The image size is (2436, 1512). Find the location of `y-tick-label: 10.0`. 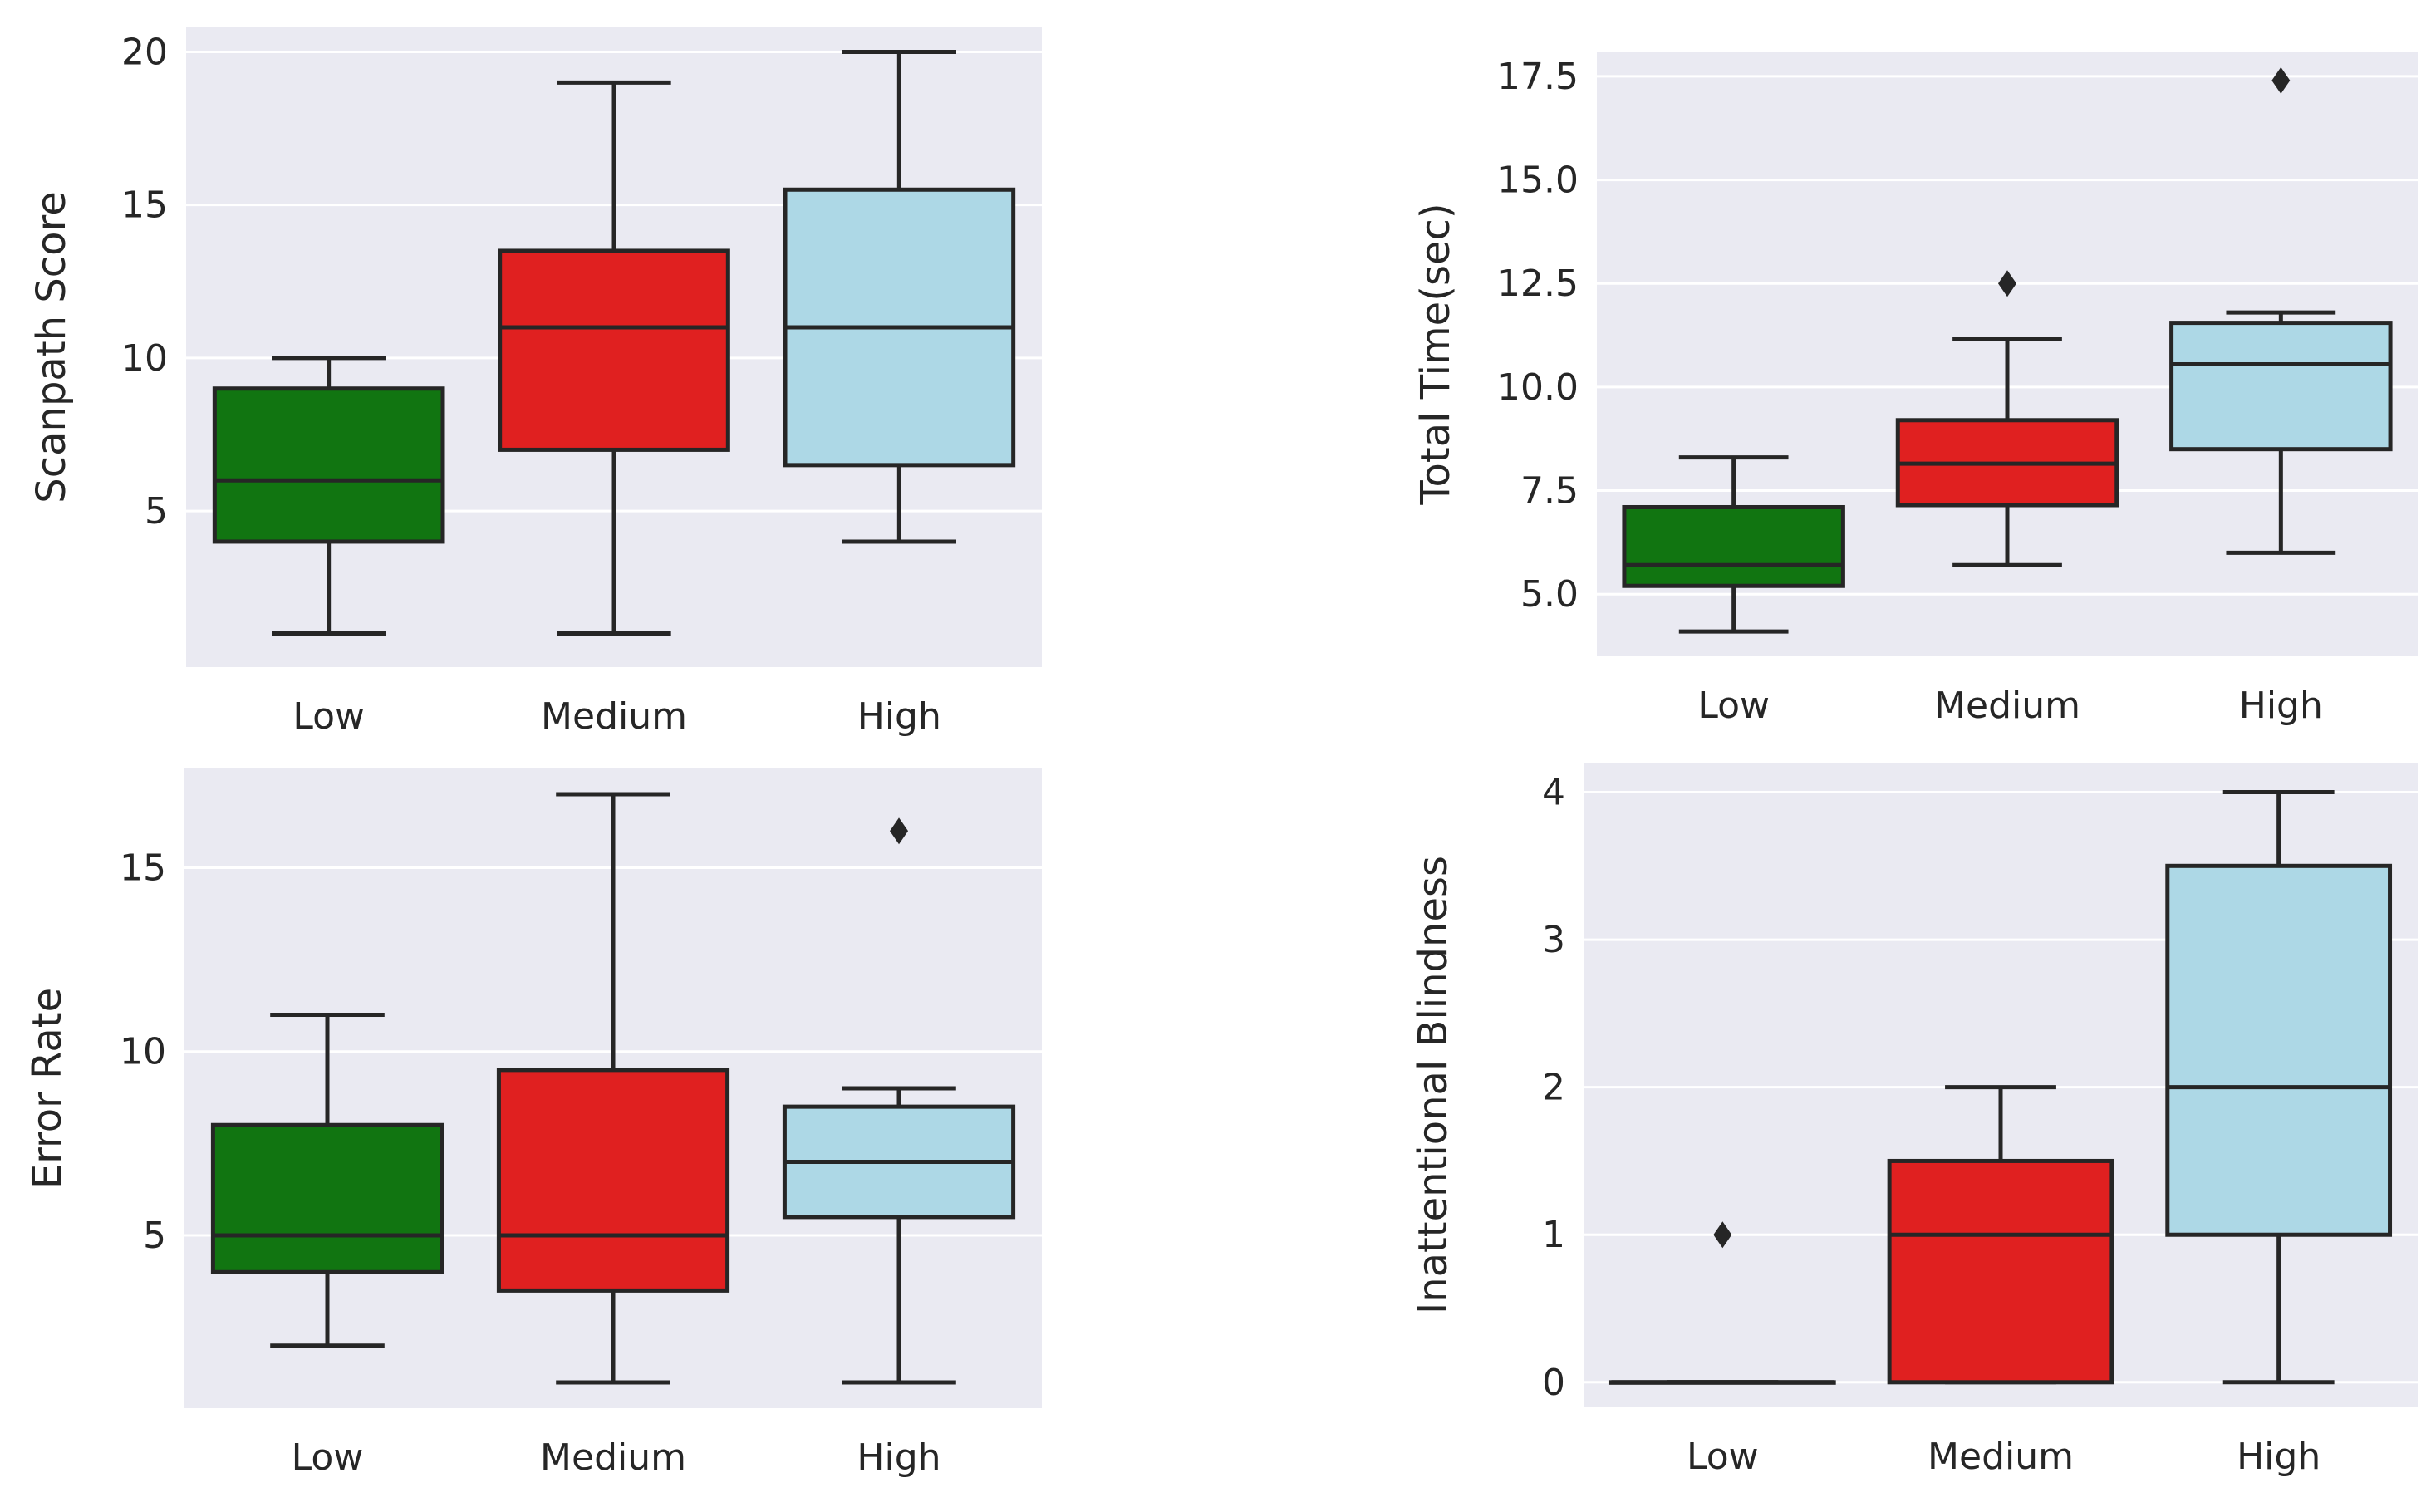

y-tick-label: 10.0 is located at coordinates (1538, 388).